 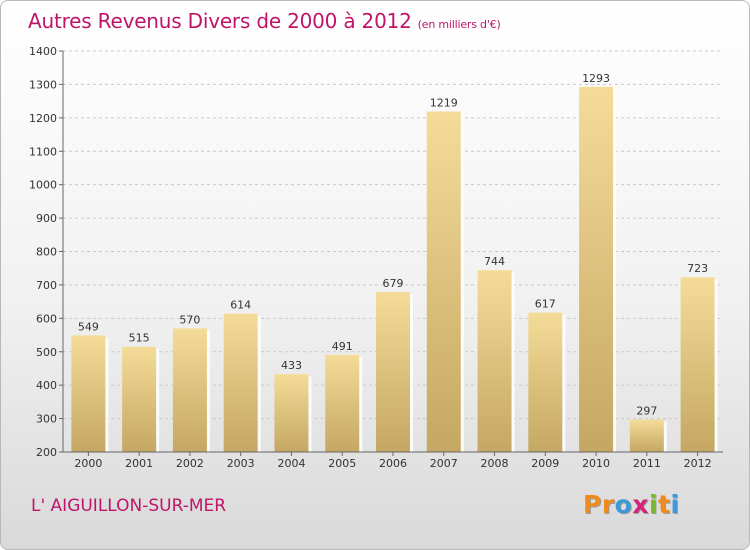 What do you see at coordinates (545, 304) in the screenshot?
I see `bar-value-label: 617` at bounding box center [545, 304].